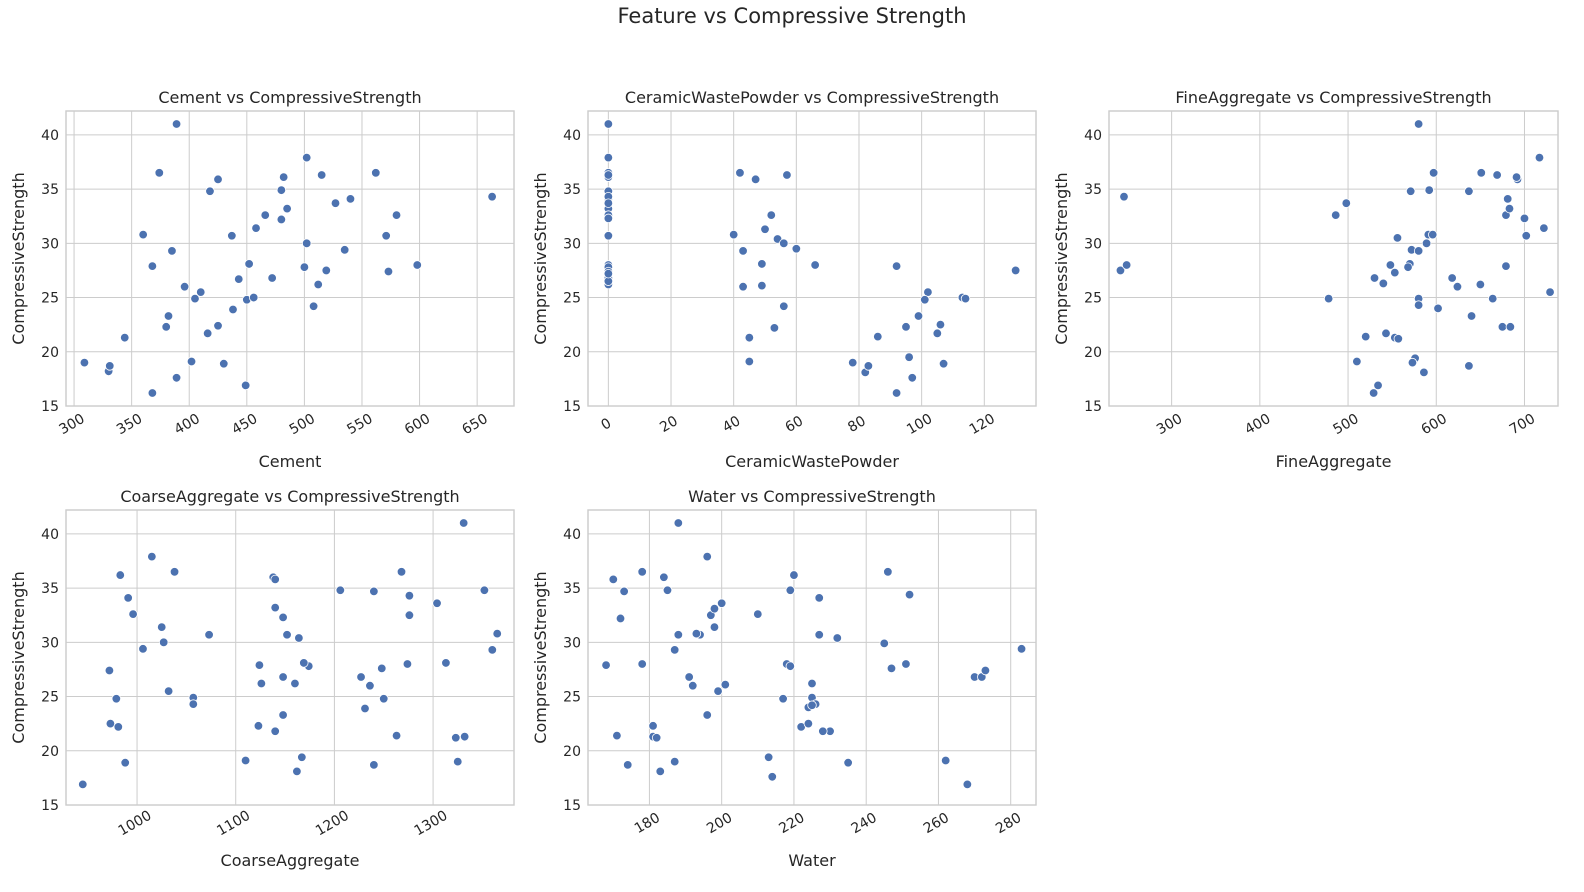 The width and height of the screenshot is (1584, 892). I want to click on x-tick-label: 500, so click(302, 424).